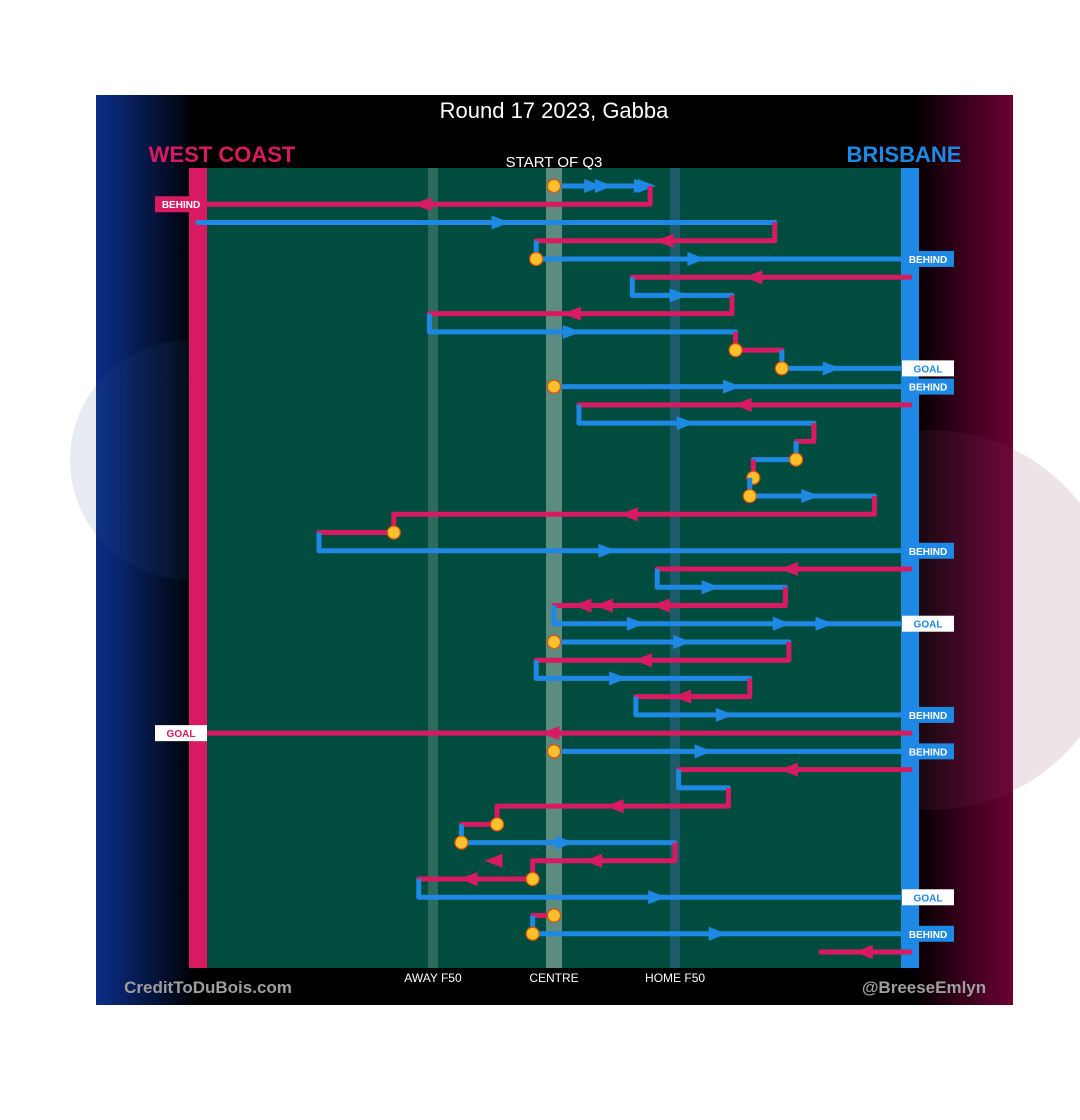 This screenshot has height=1120, width=1080. Describe the element at coordinates (432, 568) in the screenshot. I see `away-f50-band` at that location.